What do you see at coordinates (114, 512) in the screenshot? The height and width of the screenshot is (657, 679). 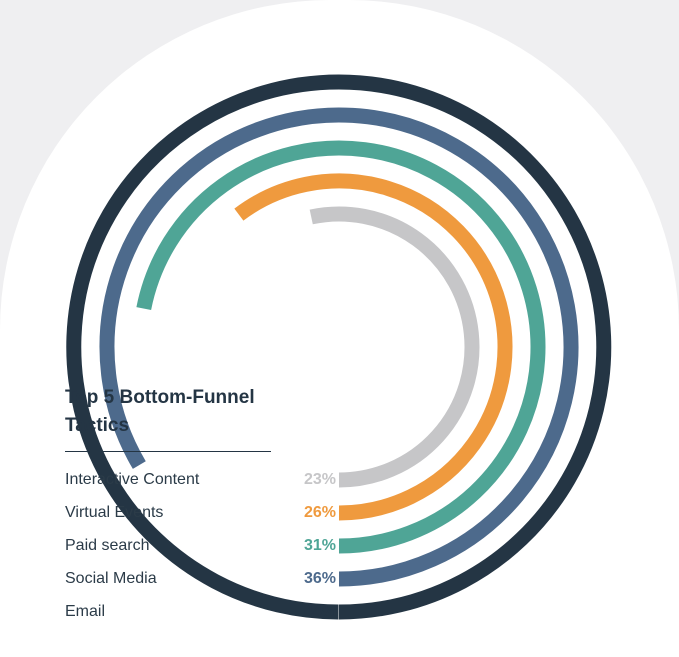 I see `category-label: Virtual Events` at bounding box center [114, 512].